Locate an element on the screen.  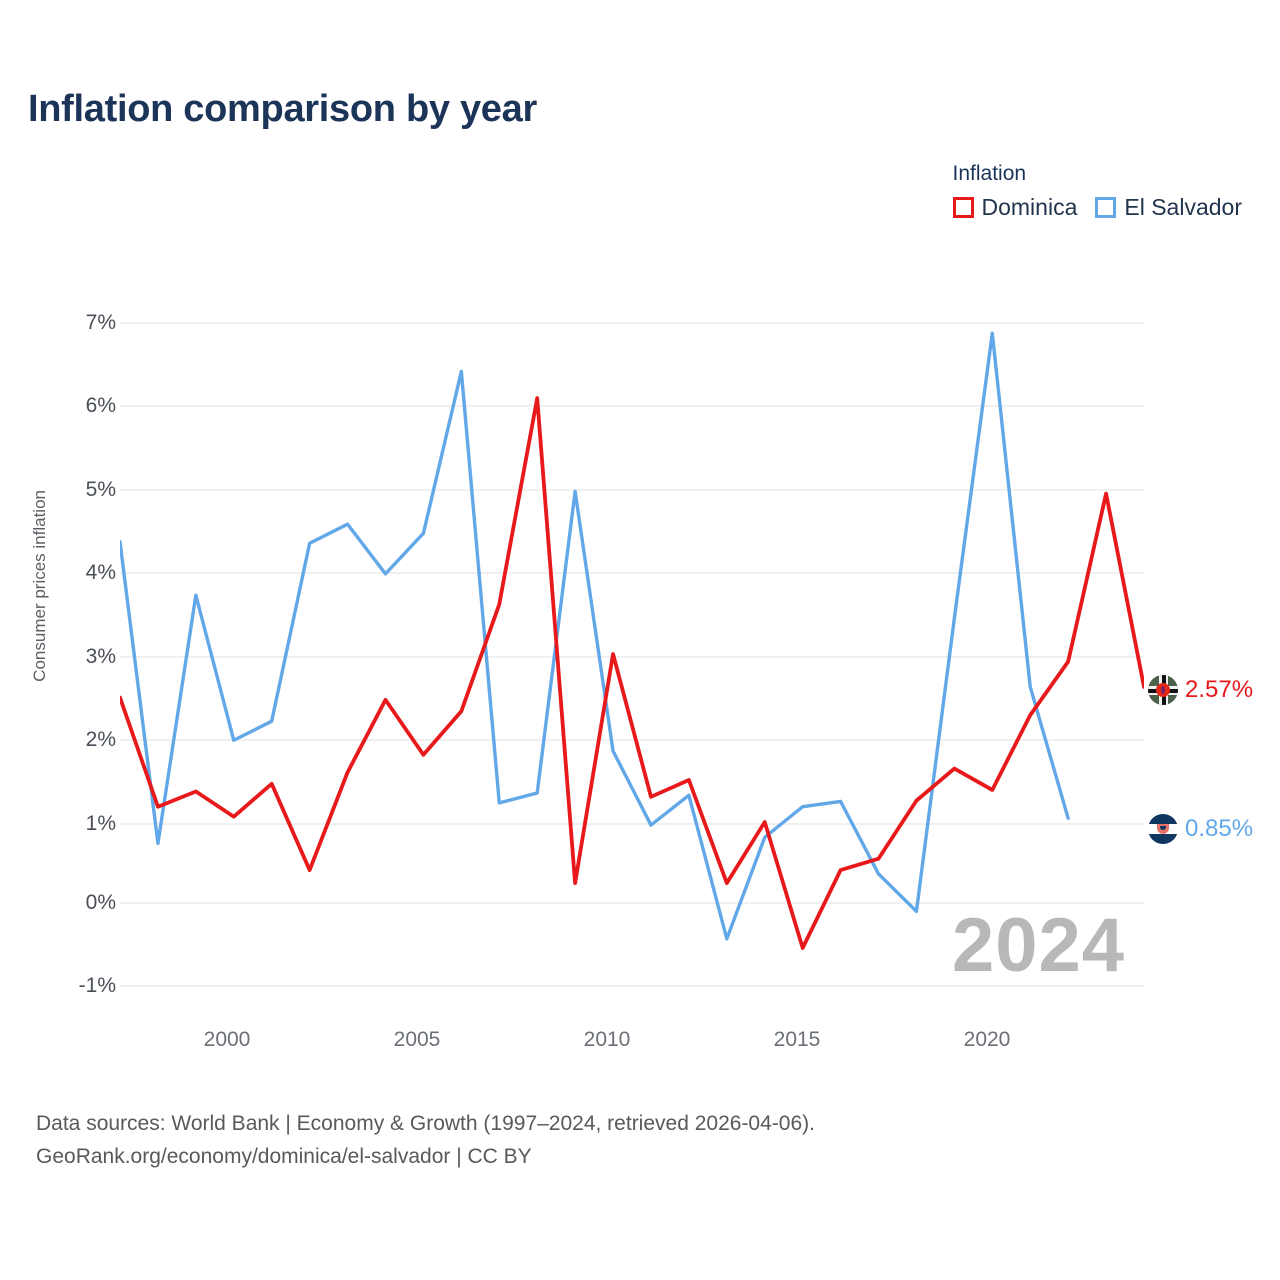
end-label-el-salvador: 0.85% is located at coordinates (1200, 829).